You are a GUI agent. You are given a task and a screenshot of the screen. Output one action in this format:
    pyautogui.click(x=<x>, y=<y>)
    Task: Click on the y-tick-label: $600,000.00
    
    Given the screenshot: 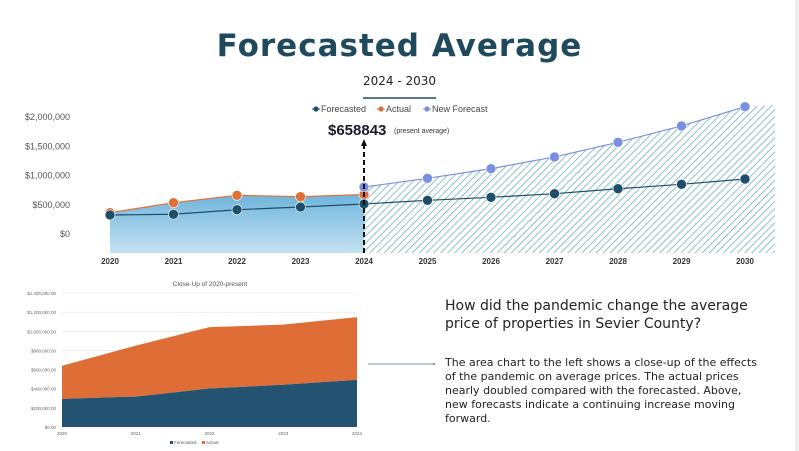 What is the action you would take?
    pyautogui.click(x=44, y=370)
    